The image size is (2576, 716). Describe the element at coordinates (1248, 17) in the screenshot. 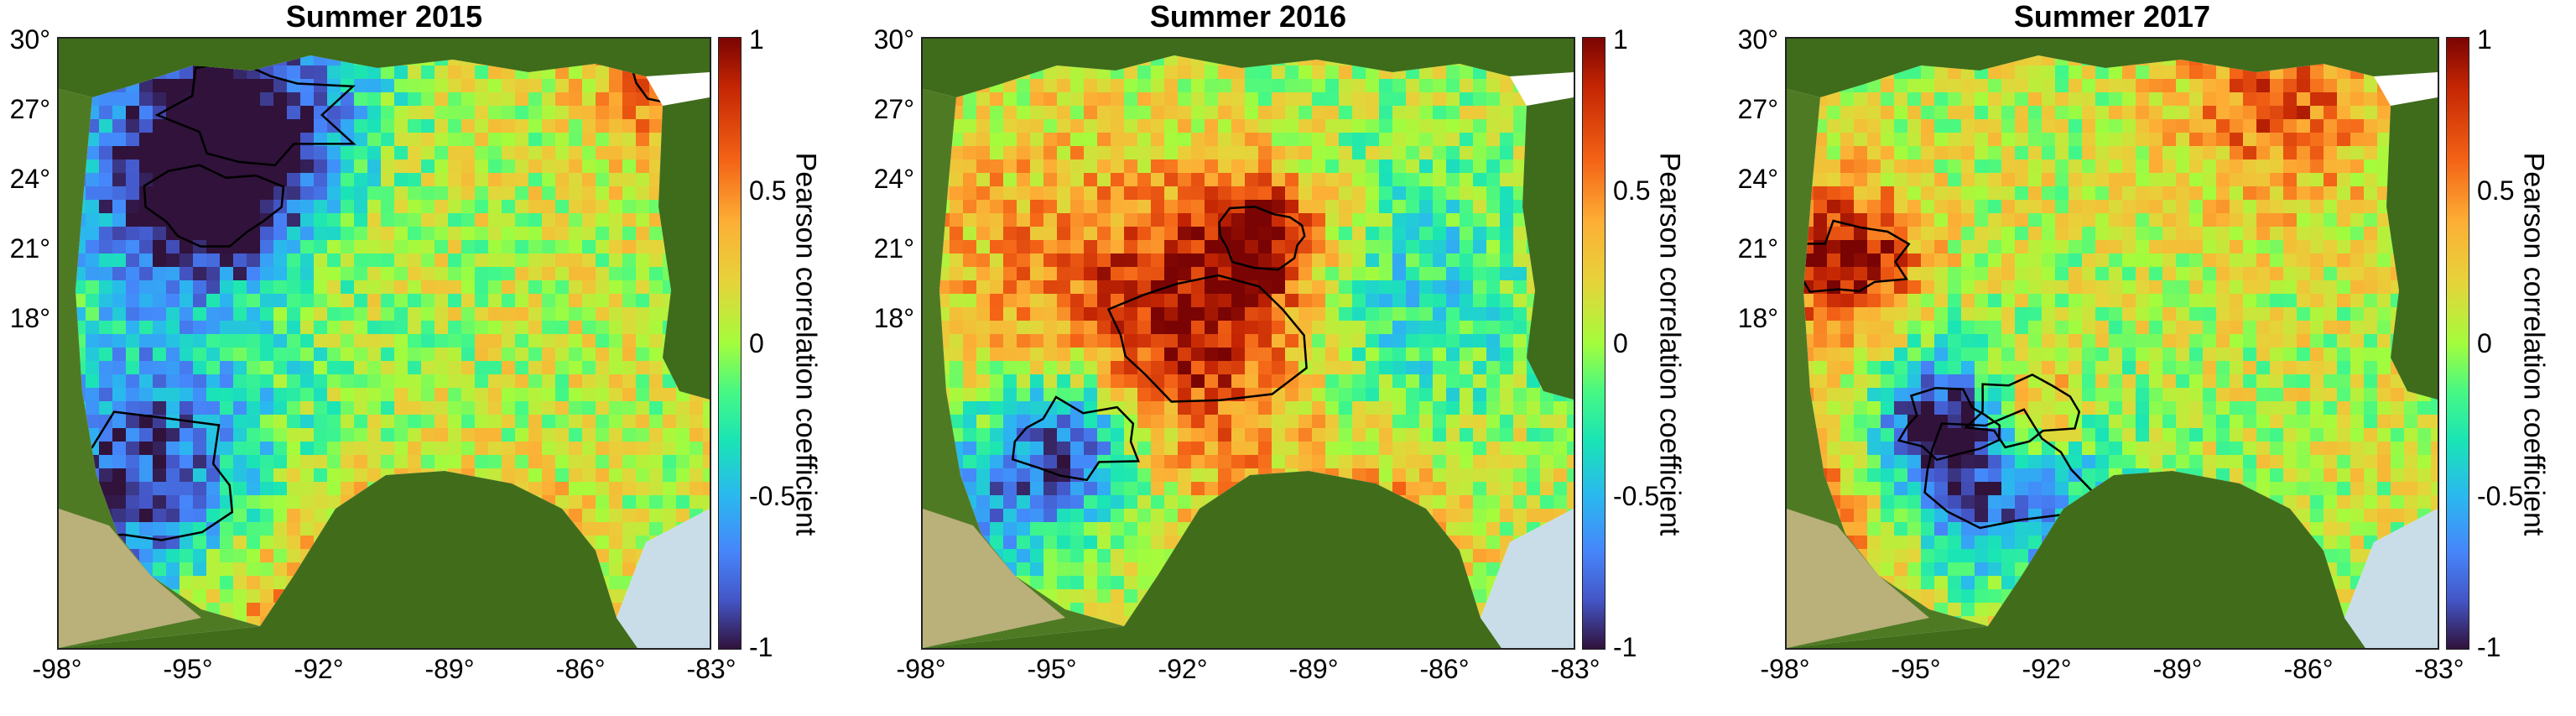

I see `panel-title: Summer 2016` at that location.